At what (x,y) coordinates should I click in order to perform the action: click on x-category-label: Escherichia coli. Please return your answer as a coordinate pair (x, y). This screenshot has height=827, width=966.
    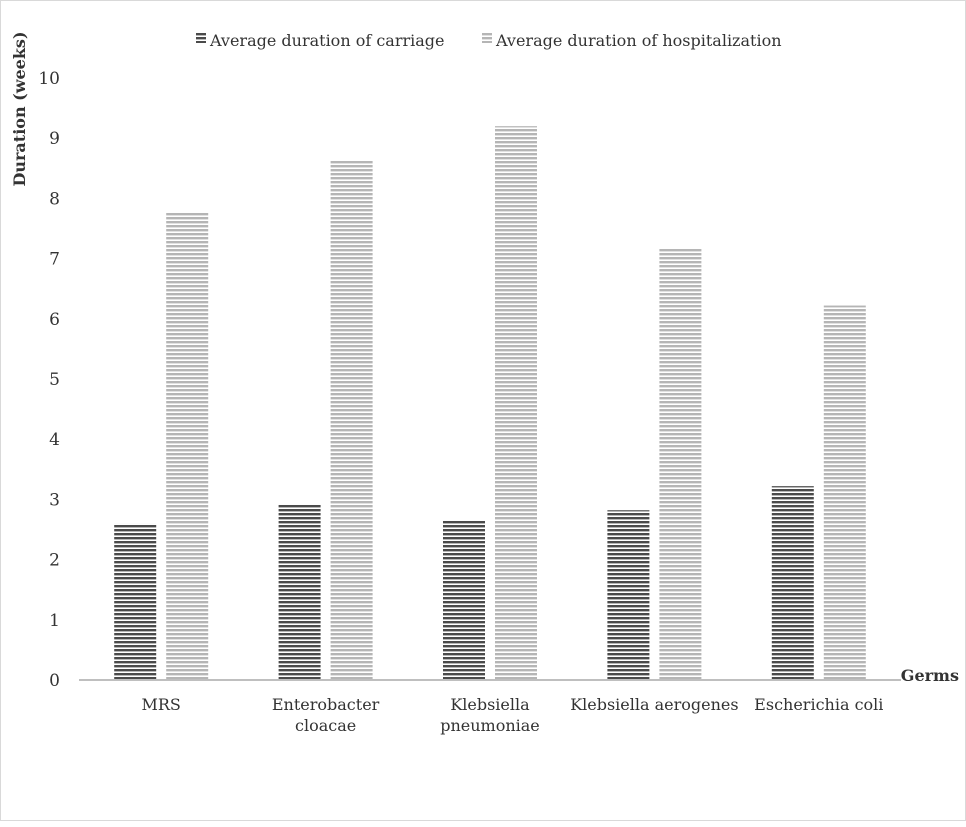
    Looking at the image, I should click on (818, 704).